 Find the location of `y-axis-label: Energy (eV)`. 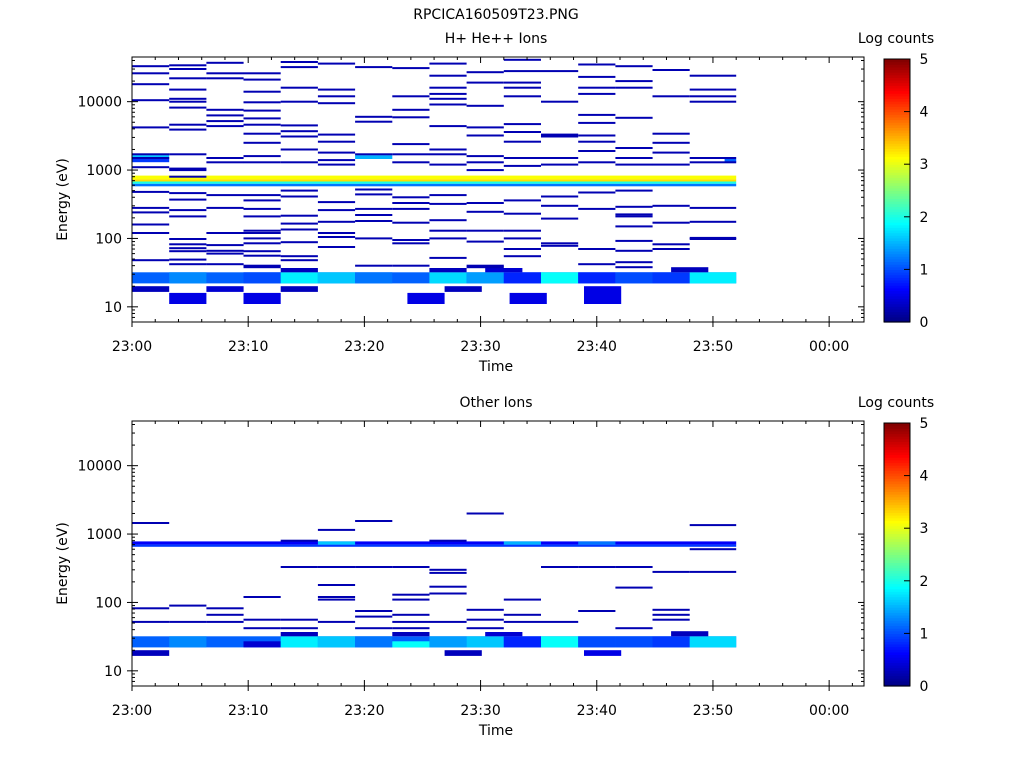

y-axis-label: Energy (eV) is located at coordinates (63, 563).